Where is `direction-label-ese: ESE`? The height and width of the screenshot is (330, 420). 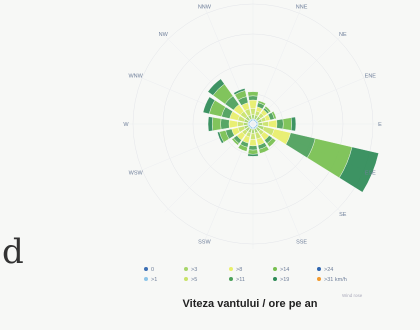 direction-label-ese: ESE is located at coordinates (370, 174).